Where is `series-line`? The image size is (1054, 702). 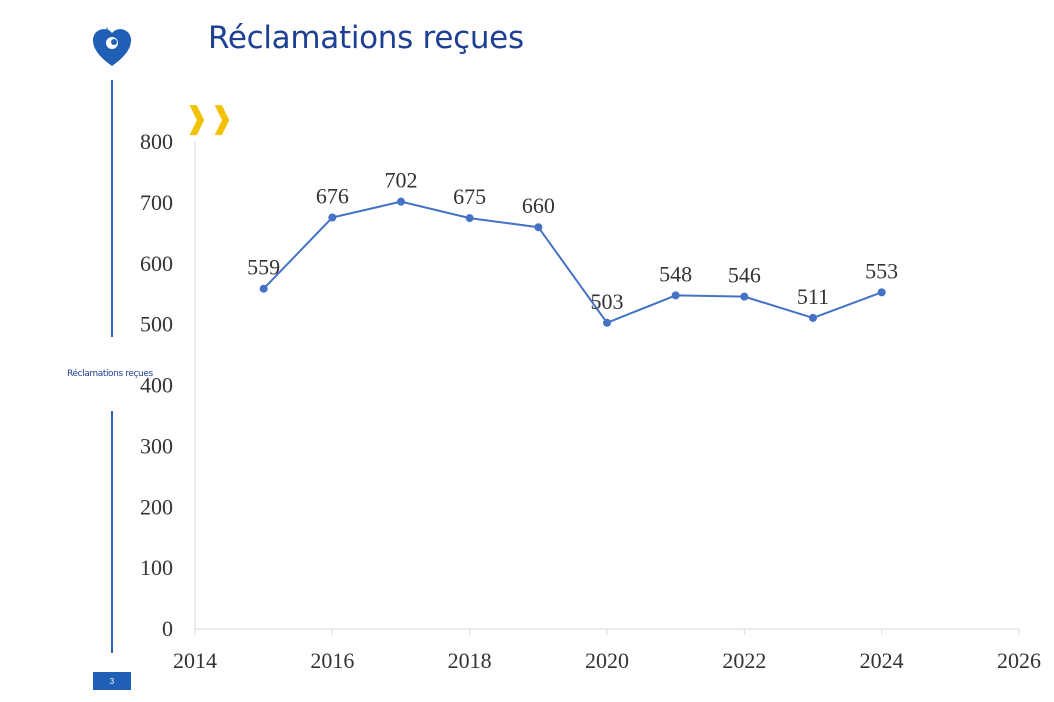
series-line is located at coordinates (572, 262).